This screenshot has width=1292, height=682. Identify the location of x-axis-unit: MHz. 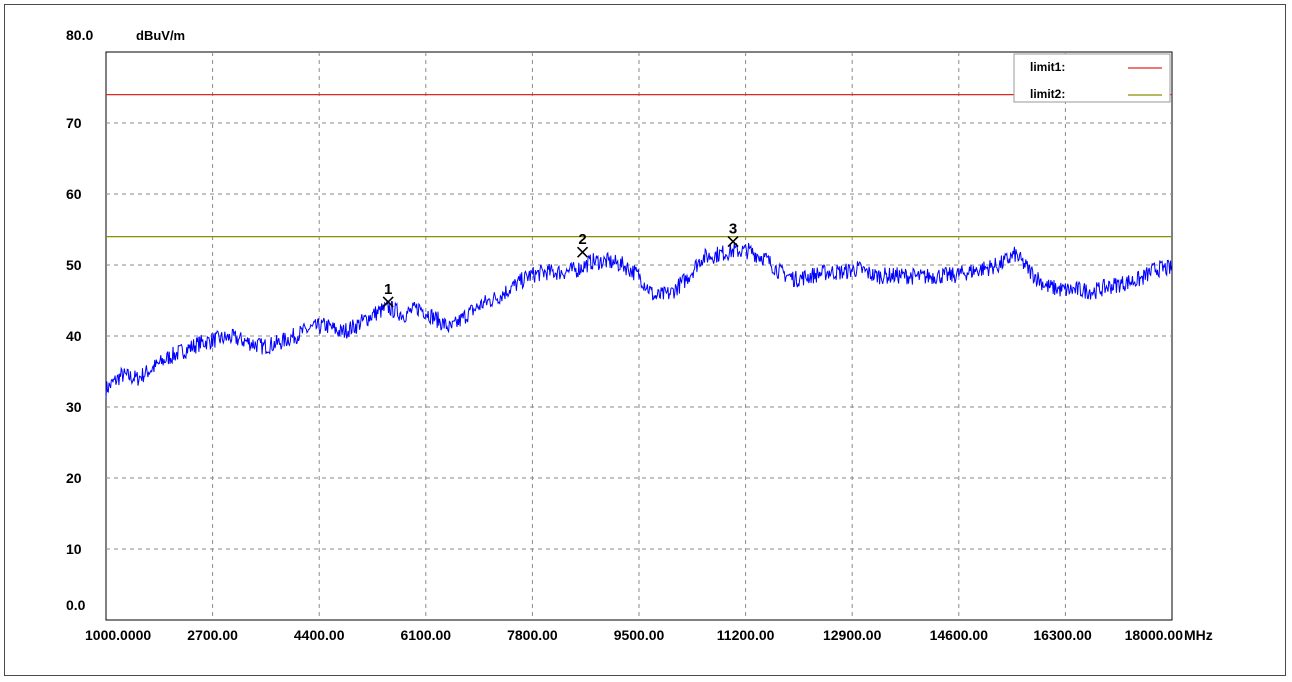
(1198, 635).